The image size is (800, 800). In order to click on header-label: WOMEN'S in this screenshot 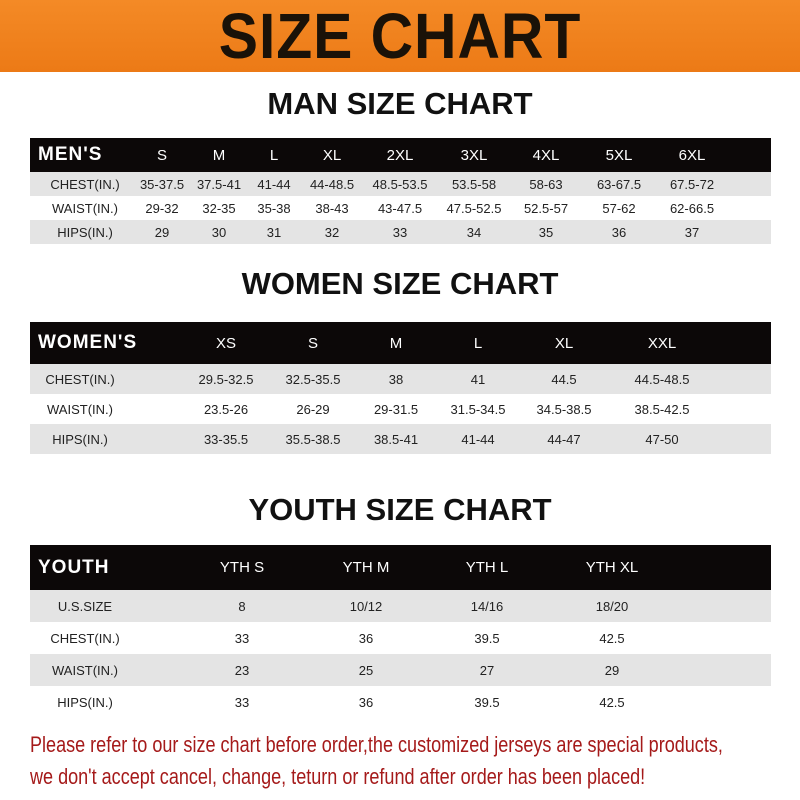, I will do `click(88, 342)`.